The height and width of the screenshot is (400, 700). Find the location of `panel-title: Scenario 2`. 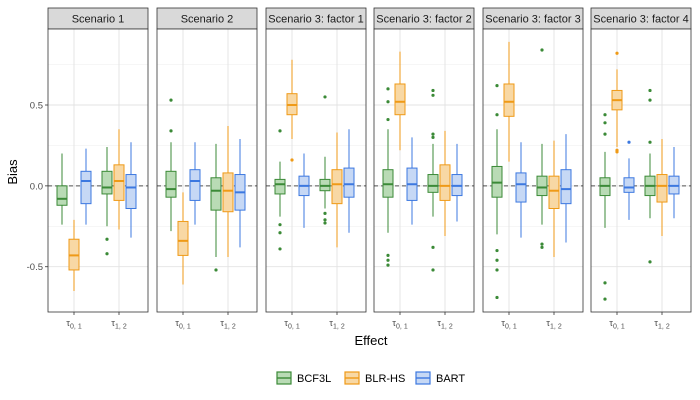

panel-title: Scenario 2 is located at coordinates (207, 20).